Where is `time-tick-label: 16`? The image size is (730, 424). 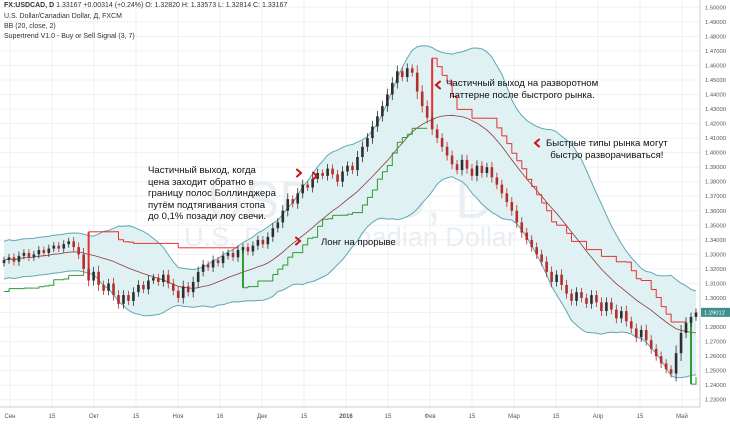 time-tick-label: 16 is located at coordinates (220, 417).